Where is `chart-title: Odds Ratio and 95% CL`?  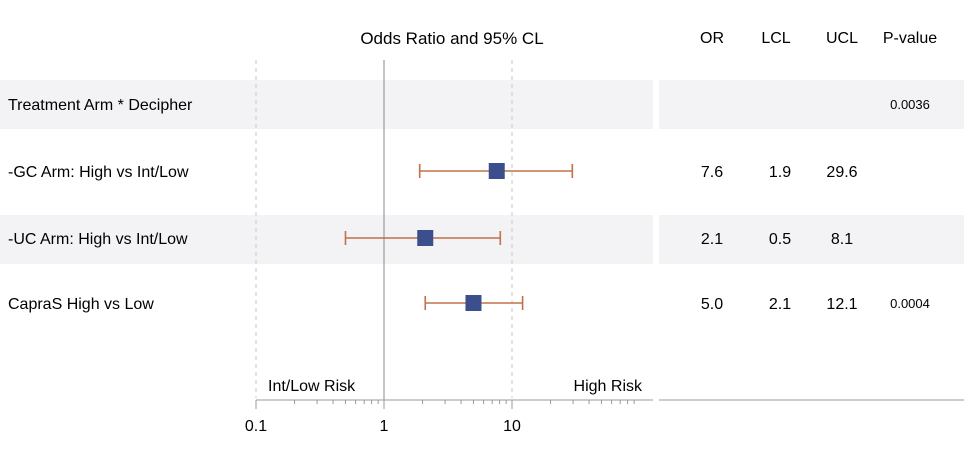
chart-title: Odds Ratio and 95% CL is located at coordinates (451, 38).